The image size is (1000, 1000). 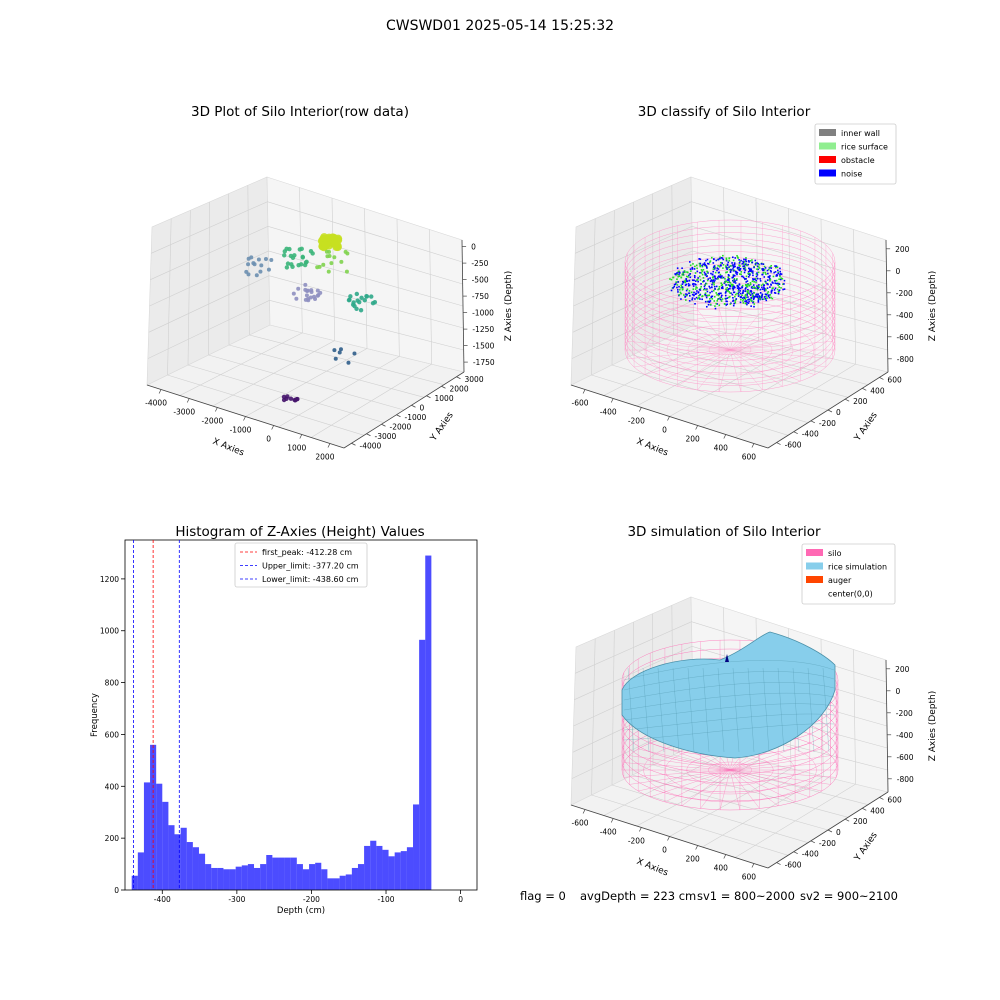 I want to click on x-tick-label: 400, so click(x=721, y=868).